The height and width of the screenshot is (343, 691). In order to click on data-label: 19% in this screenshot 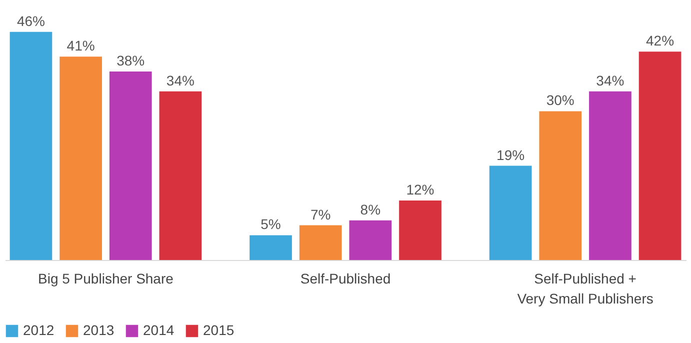, I will do `click(510, 154)`.